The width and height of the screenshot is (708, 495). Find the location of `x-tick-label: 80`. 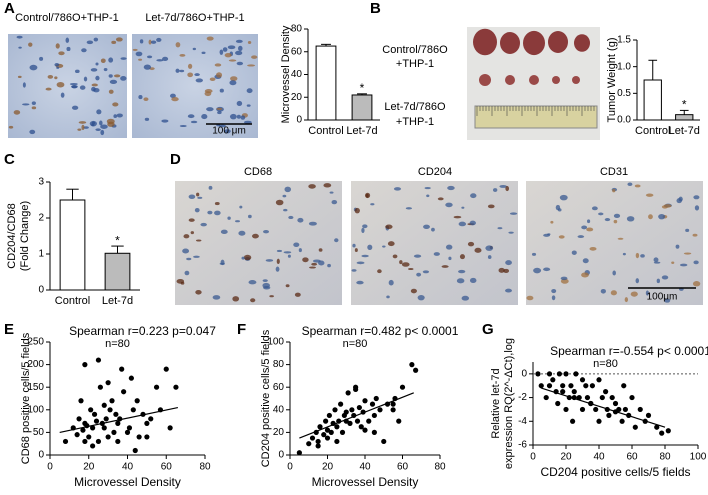

x-tick-label: 80 is located at coordinates (440, 467).